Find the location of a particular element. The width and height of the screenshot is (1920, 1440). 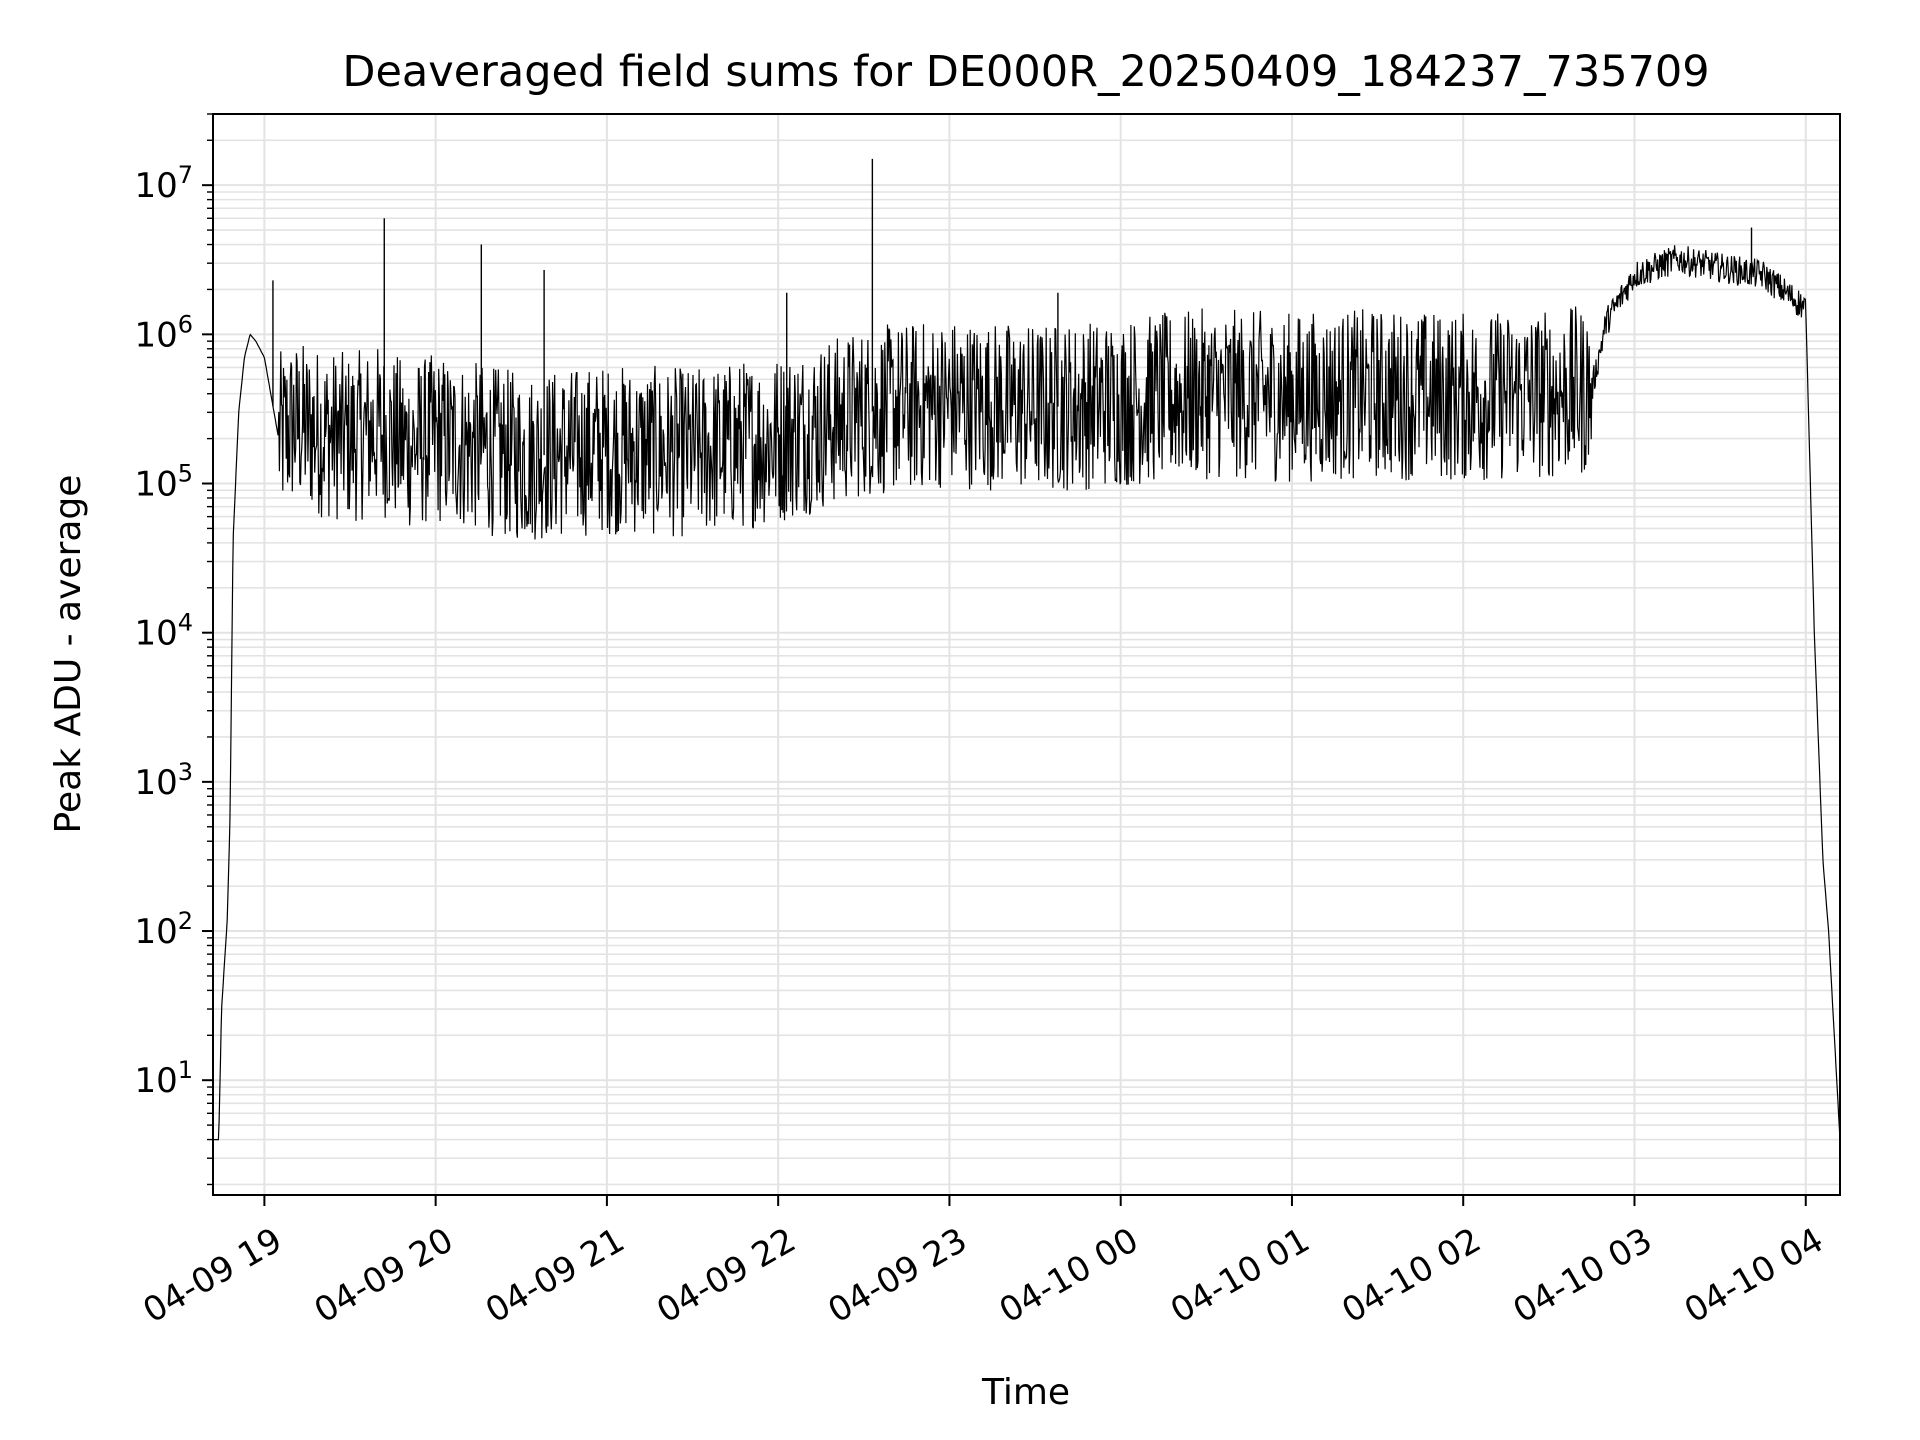

y-tick-label: 10² is located at coordinates (163, 929).